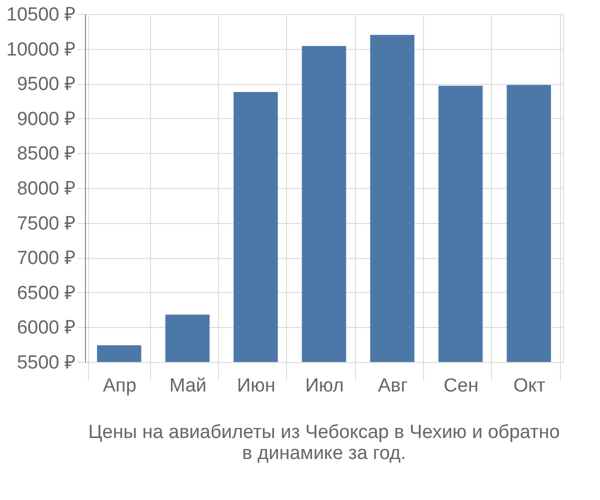  Describe the element at coordinates (324, 386) in the screenshot. I see `x-tick-label: Июл` at that location.